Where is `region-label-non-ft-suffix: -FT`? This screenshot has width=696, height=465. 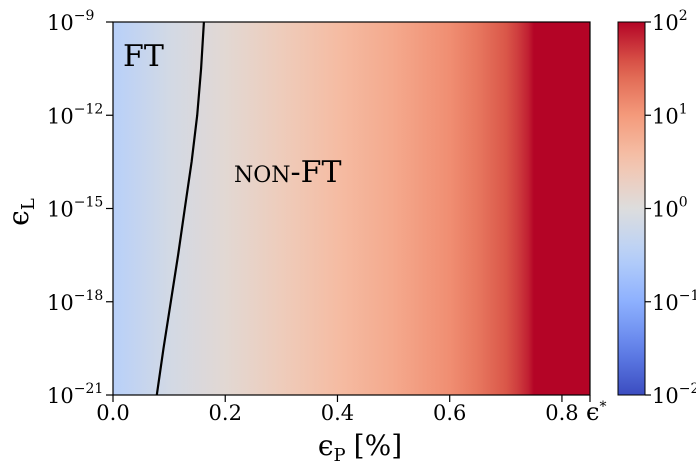 region-label-non-ft-suffix: -FT is located at coordinates (316, 172).